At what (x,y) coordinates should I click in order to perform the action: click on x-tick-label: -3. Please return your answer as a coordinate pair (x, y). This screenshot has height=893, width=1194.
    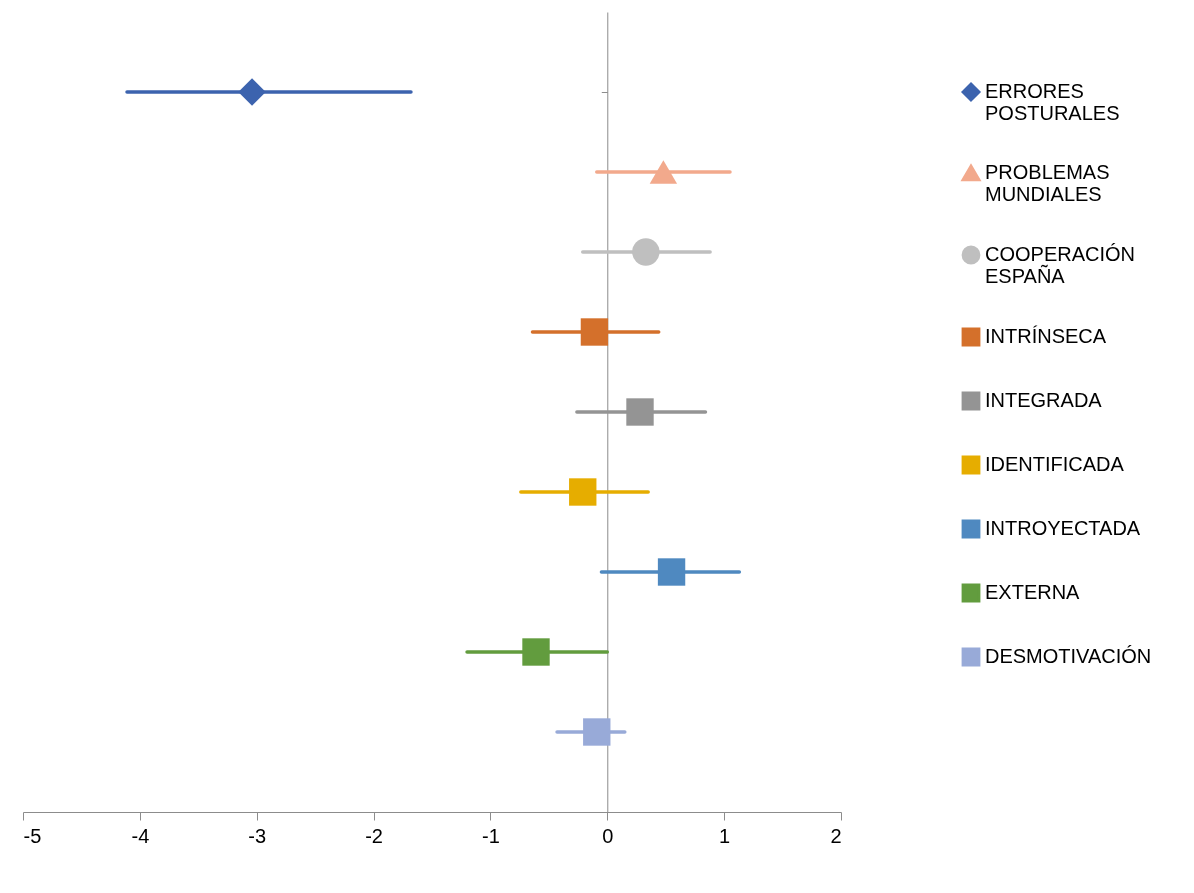
    Looking at the image, I should click on (257, 835).